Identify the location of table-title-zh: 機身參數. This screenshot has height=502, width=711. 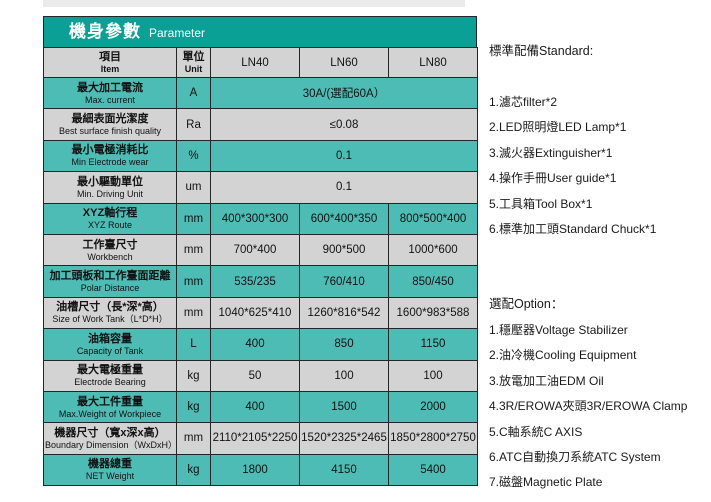
(105, 31).